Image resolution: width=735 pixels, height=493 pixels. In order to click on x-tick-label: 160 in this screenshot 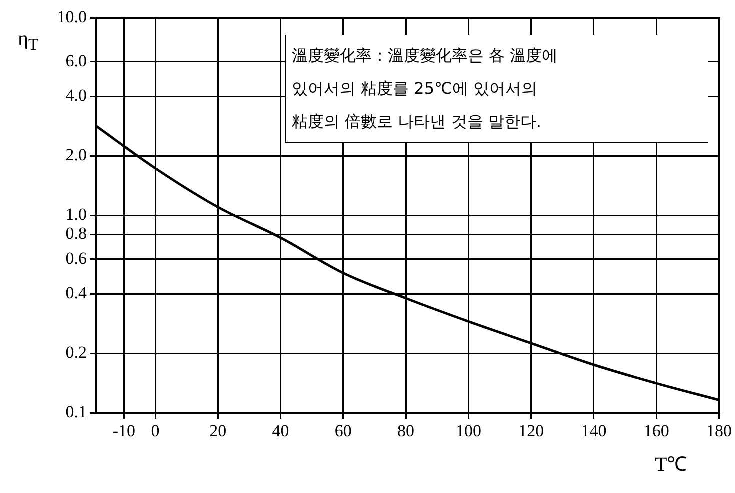, I will do `click(657, 431)`.